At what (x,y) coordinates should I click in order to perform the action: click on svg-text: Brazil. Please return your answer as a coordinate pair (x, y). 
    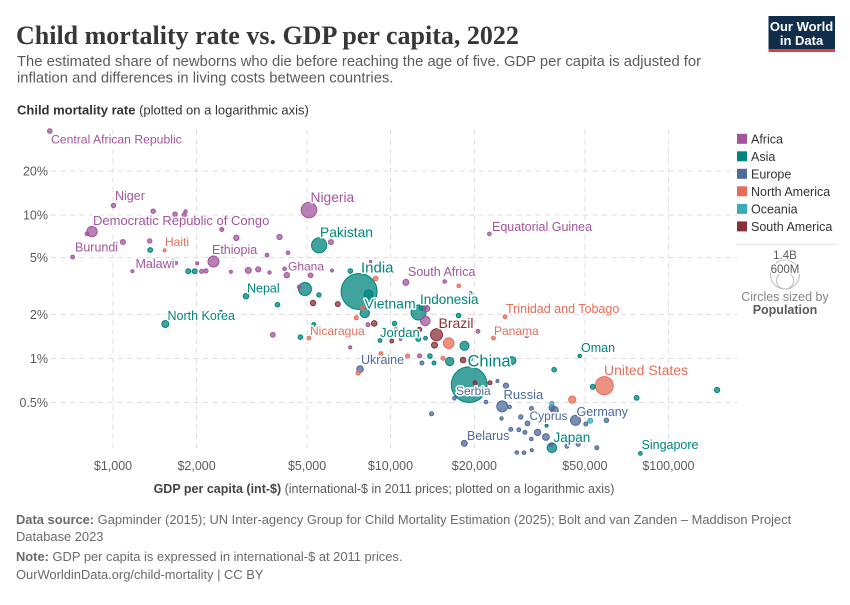
    Looking at the image, I should click on (456, 323).